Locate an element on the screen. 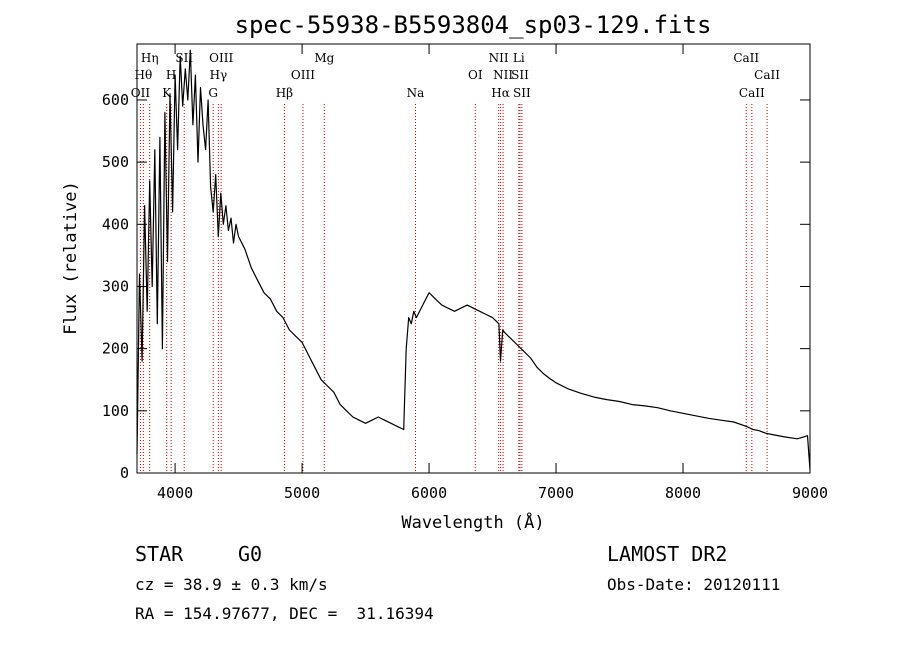 The height and width of the screenshot is (650, 900). spectral-line-label: OI is located at coordinates (475, 75).